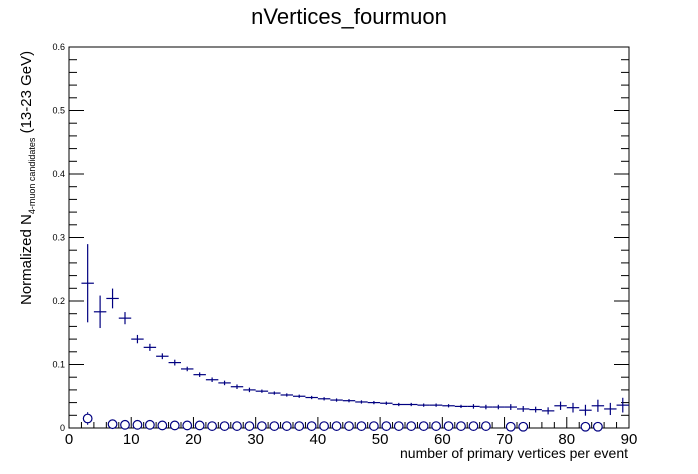 The width and height of the screenshot is (698, 474). I want to click on x-tick-label: 70, so click(504, 439).